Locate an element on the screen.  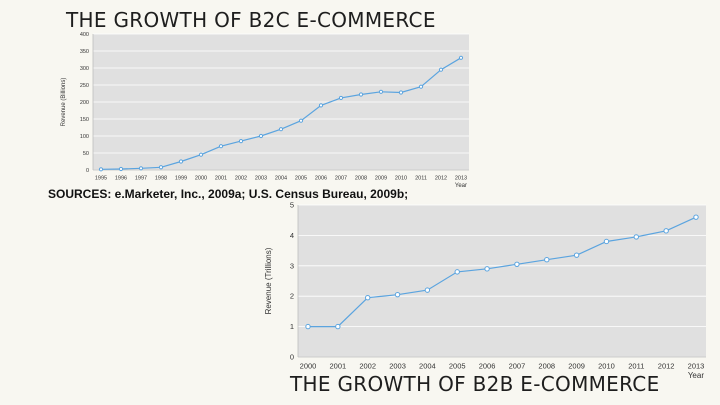
b2c-x-tick-label: 2010 is located at coordinates (401, 179).